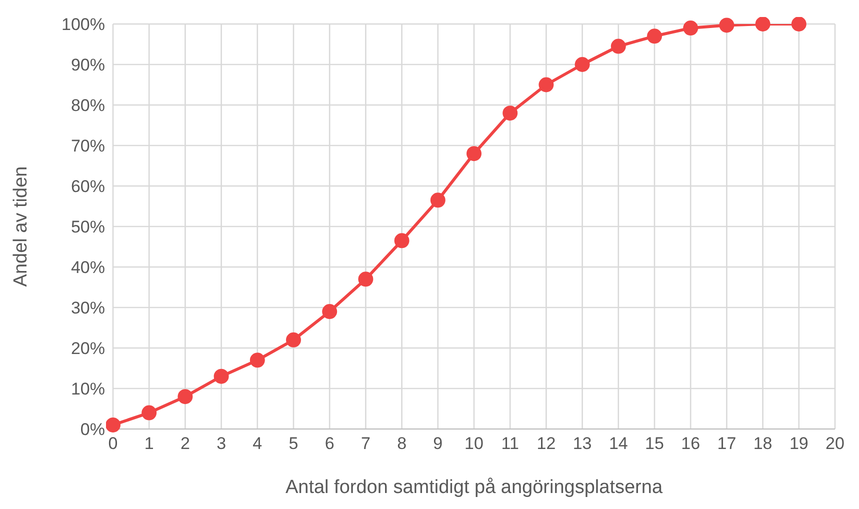  What do you see at coordinates (365, 444) in the screenshot?
I see `x-tick-label: 7` at bounding box center [365, 444].